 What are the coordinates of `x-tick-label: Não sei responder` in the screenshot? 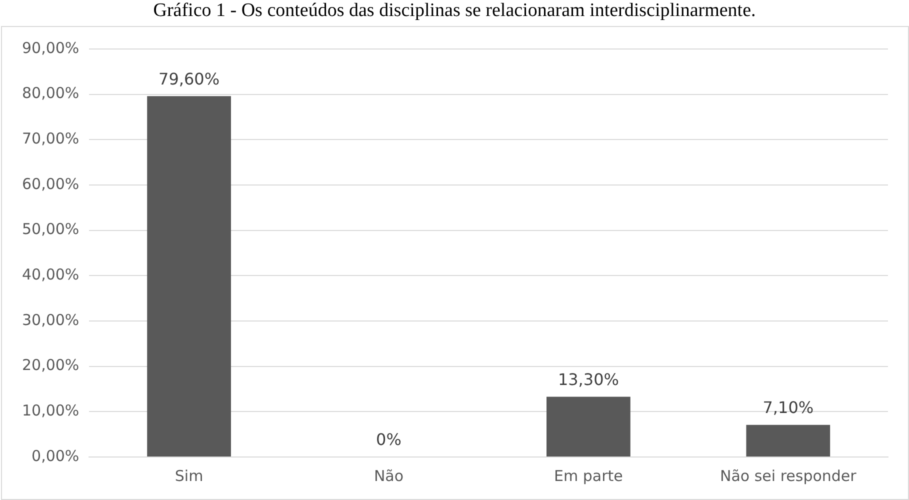 It's located at (789, 475).